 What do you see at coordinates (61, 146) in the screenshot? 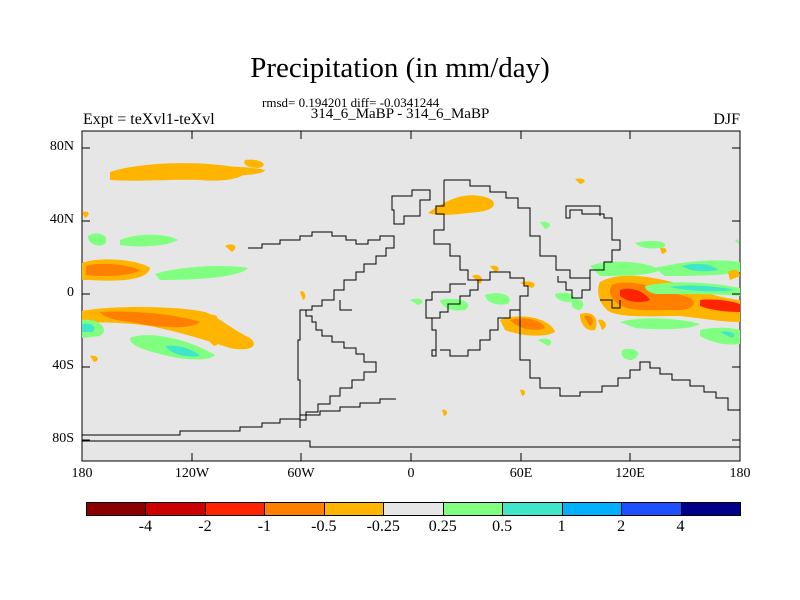
I see `y-tick-label: 80N` at bounding box center [61, 146].